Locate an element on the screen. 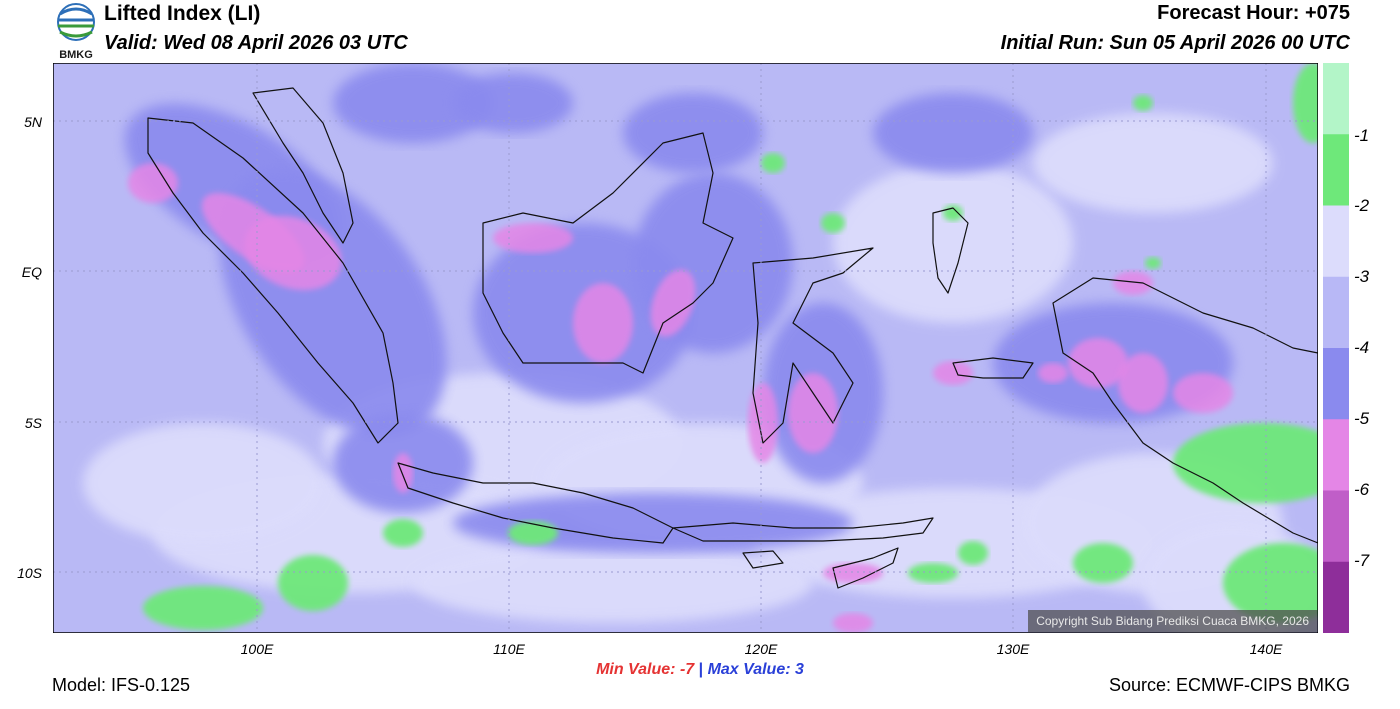 The height and width of the screenshot is (709, 1400). colorbar-label: -7 is located at coordinates (1362, 560).